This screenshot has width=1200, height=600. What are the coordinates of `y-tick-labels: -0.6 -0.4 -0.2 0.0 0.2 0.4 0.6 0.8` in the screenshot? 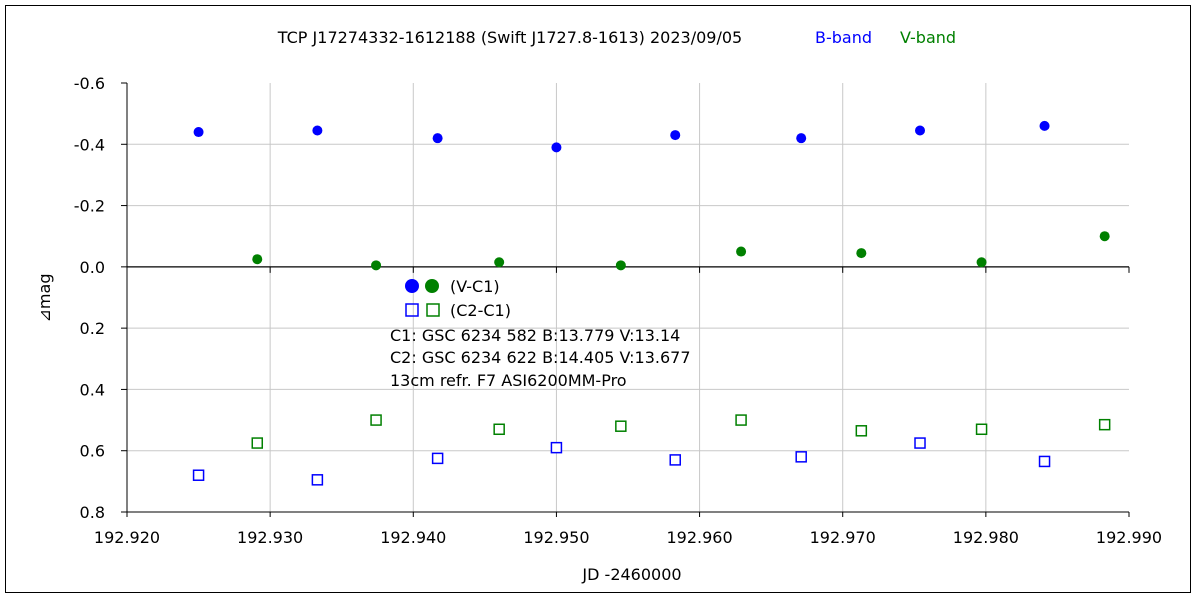 It's located at (89, 298).